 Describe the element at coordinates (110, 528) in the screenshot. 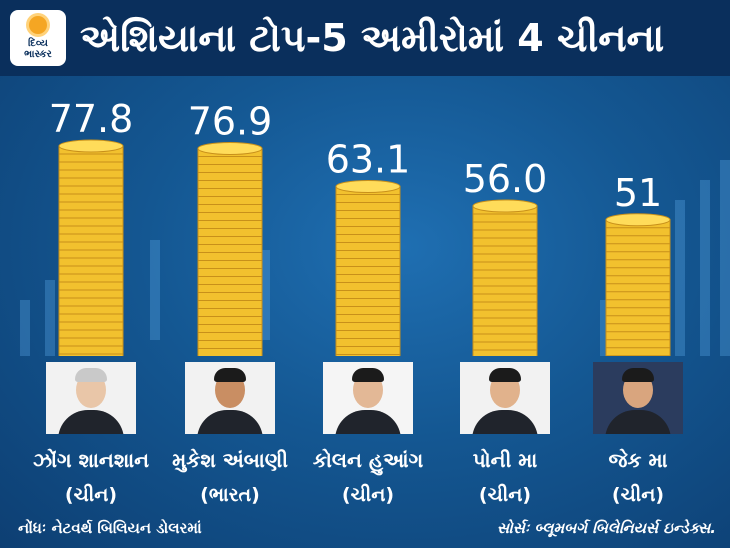

I see `unit-note: નોંધઃ નેટવર્થ બિલિયન ડોલરમાં` at that location.